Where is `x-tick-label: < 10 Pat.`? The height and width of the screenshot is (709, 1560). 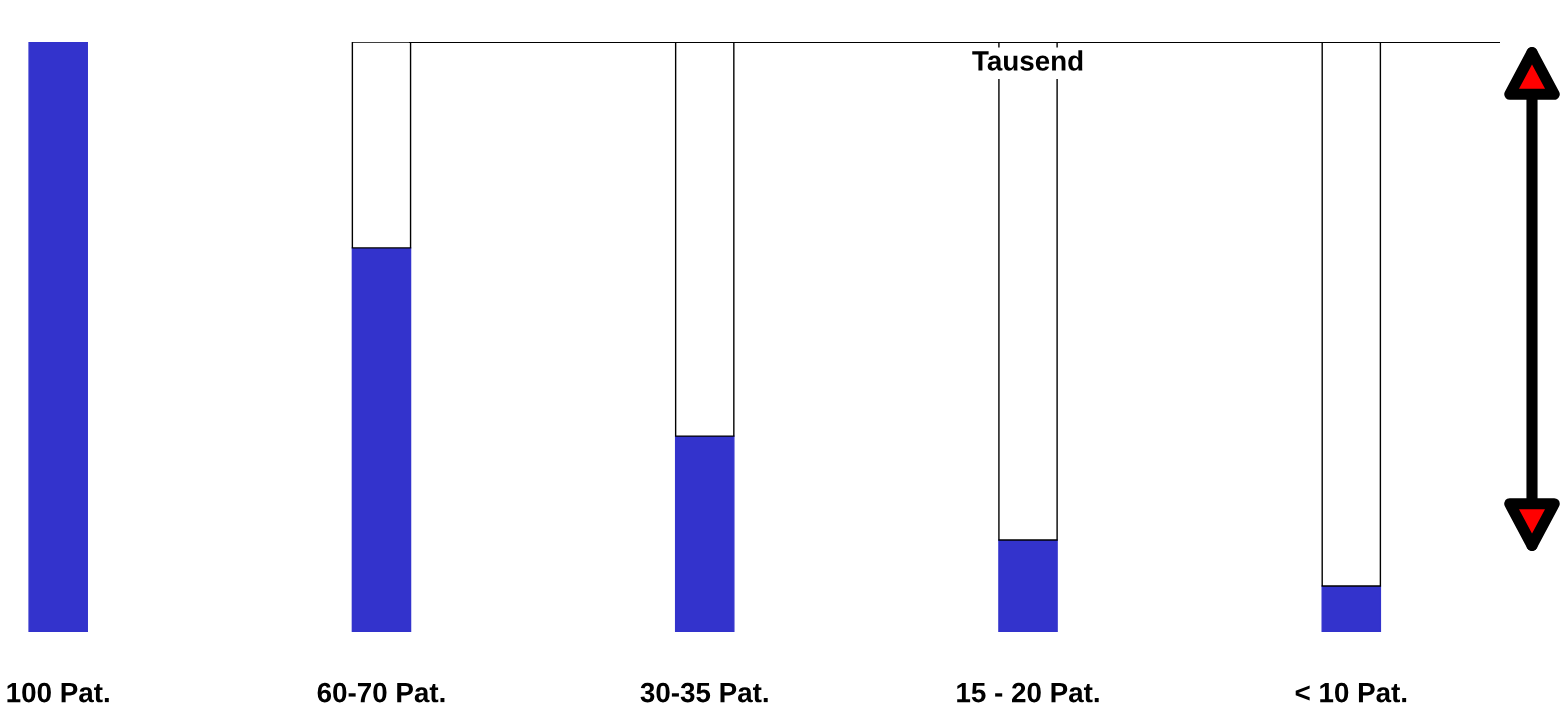
x-tick-label: < 10 Pat. is located at coordinates (1351, 692).